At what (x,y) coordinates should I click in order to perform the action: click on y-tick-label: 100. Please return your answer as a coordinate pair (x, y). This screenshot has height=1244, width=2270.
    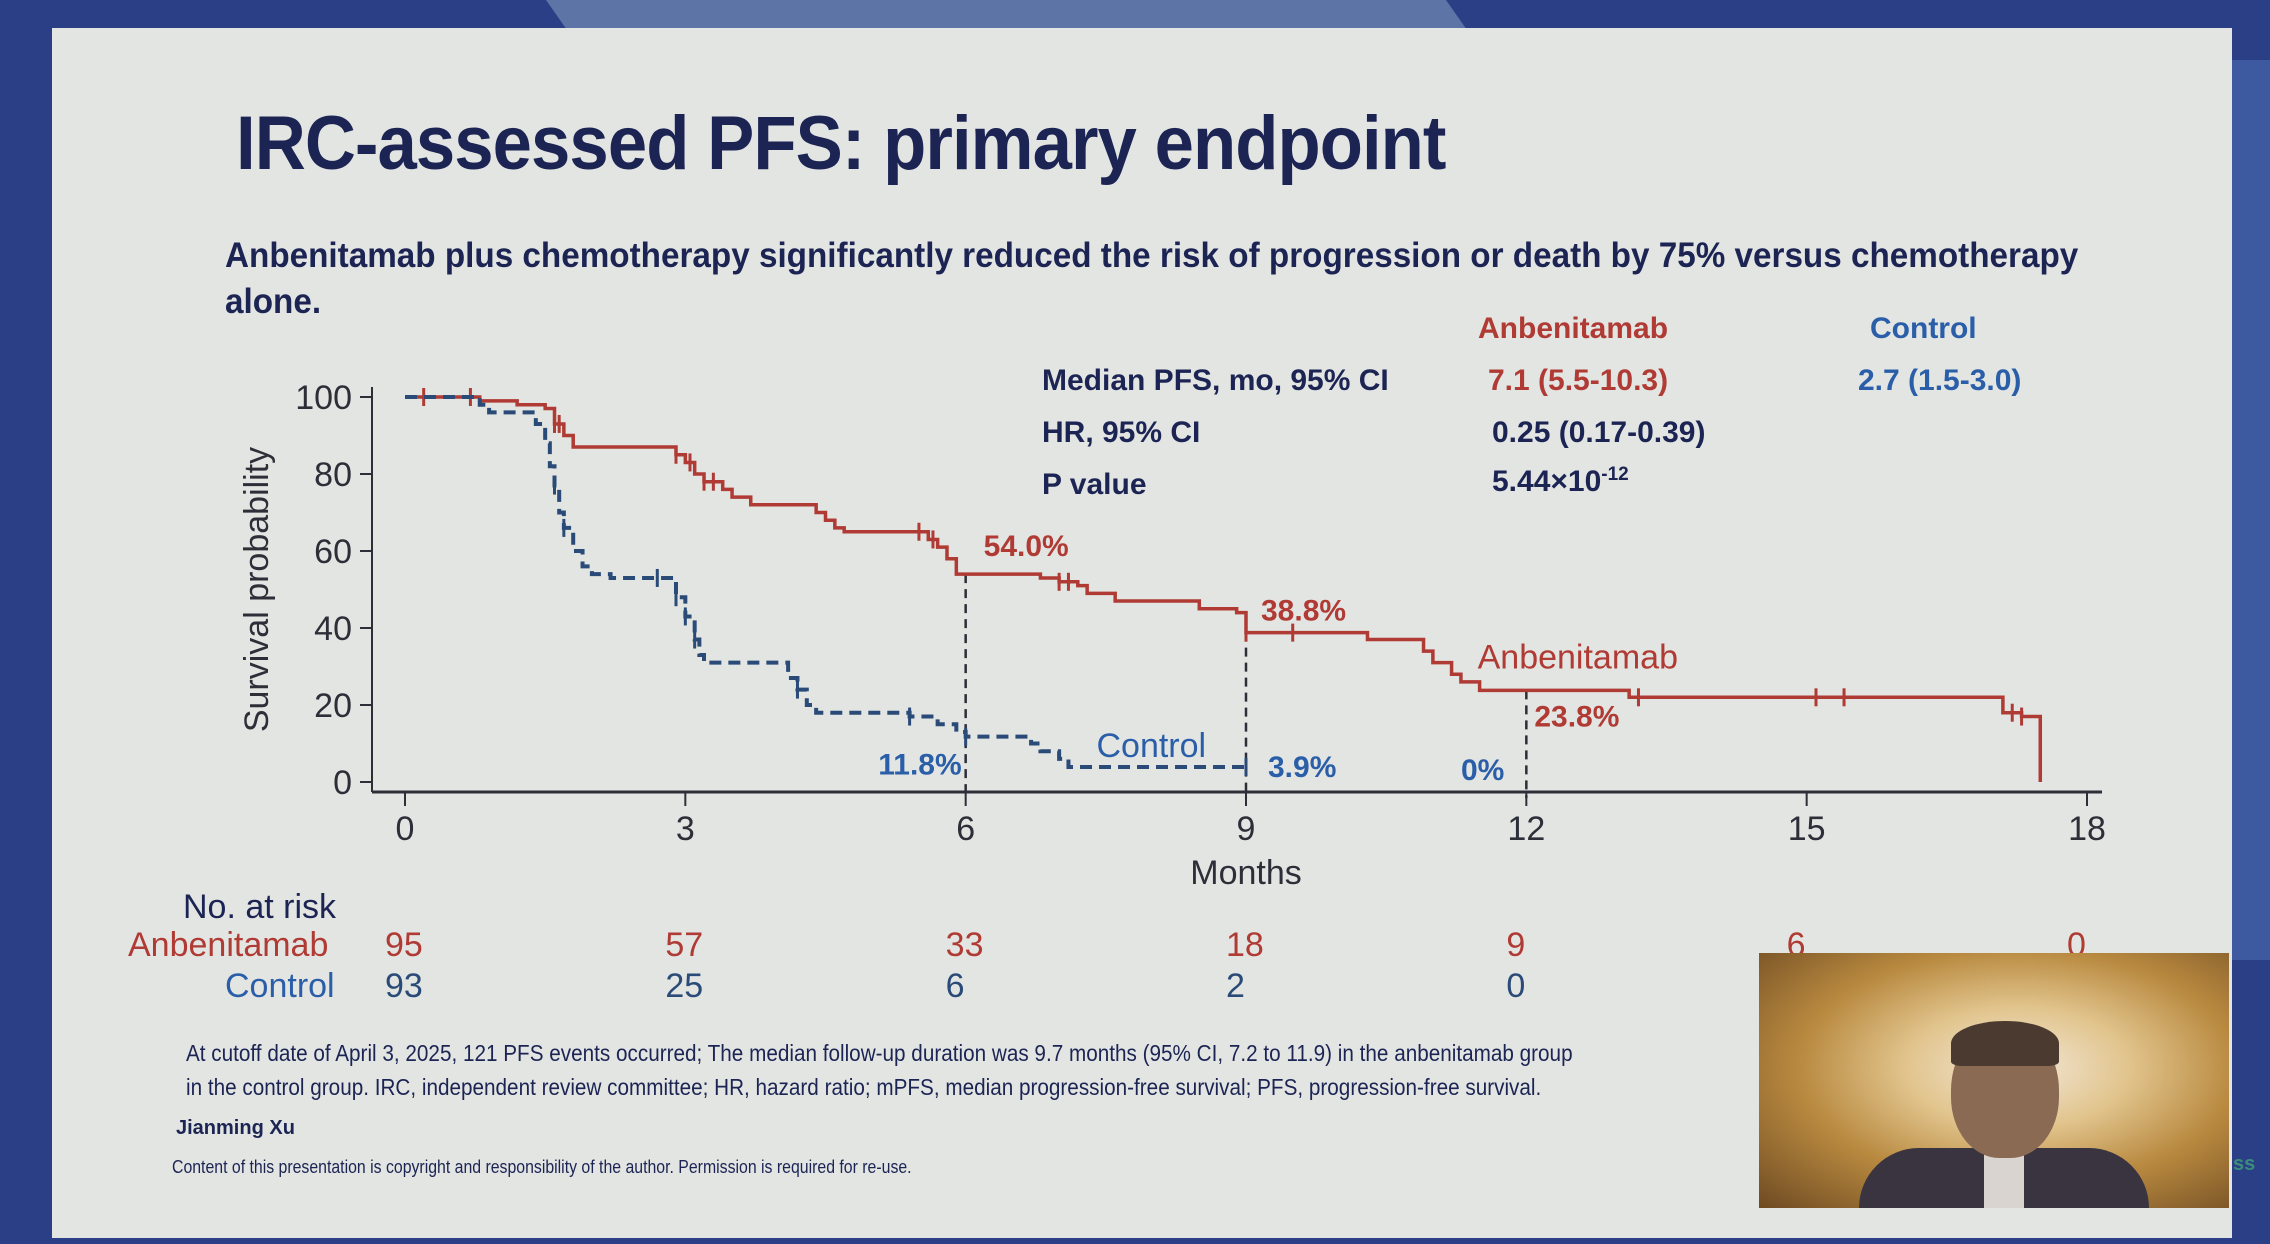
    Looking at the image, I should click on (323, 398).